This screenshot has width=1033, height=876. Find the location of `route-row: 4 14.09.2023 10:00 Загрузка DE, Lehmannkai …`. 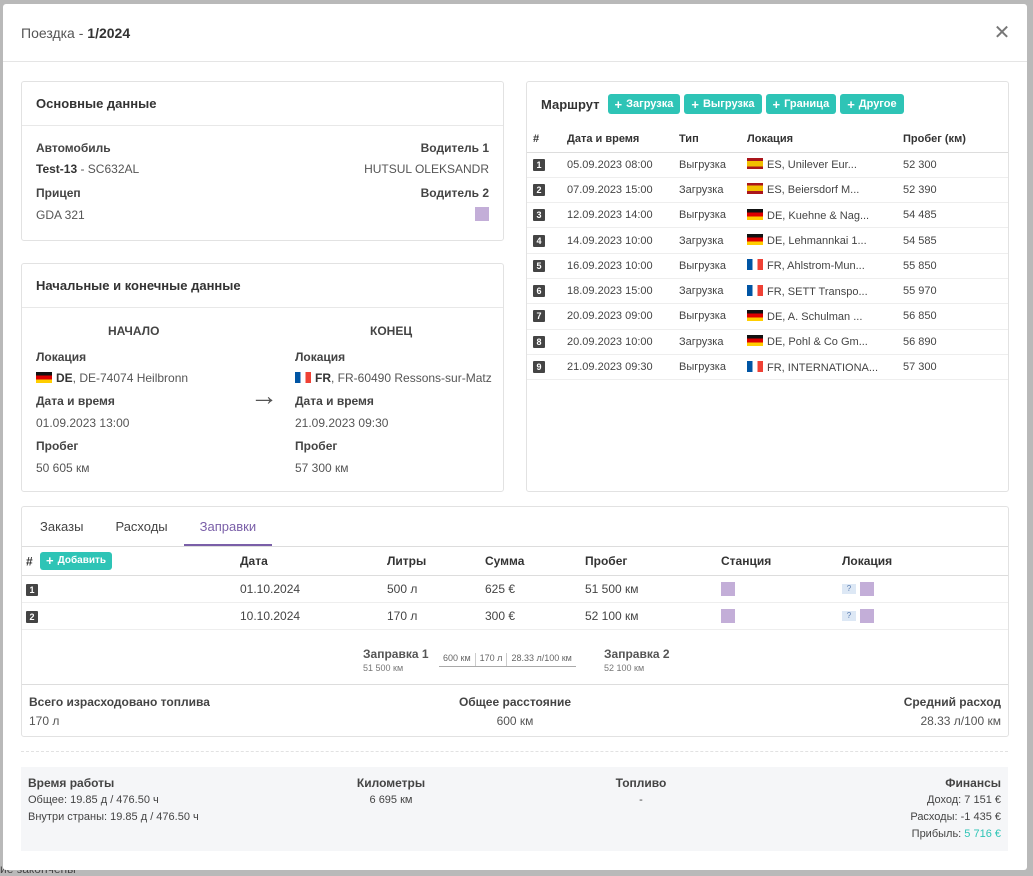

route-row: 4 14.09.2023 10:00 Загрузка DE, Lehmannkai … is located at coordinates (767, 240).